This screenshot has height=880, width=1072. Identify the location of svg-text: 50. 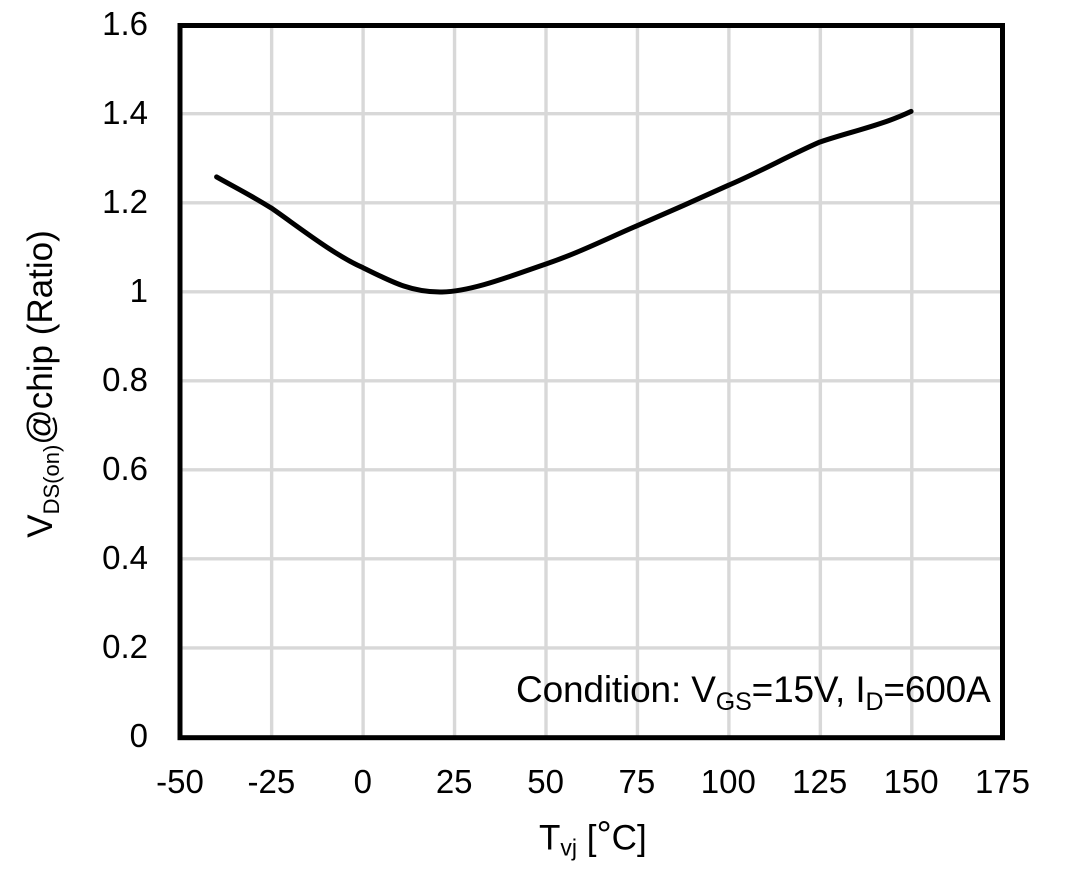
(545, 781).